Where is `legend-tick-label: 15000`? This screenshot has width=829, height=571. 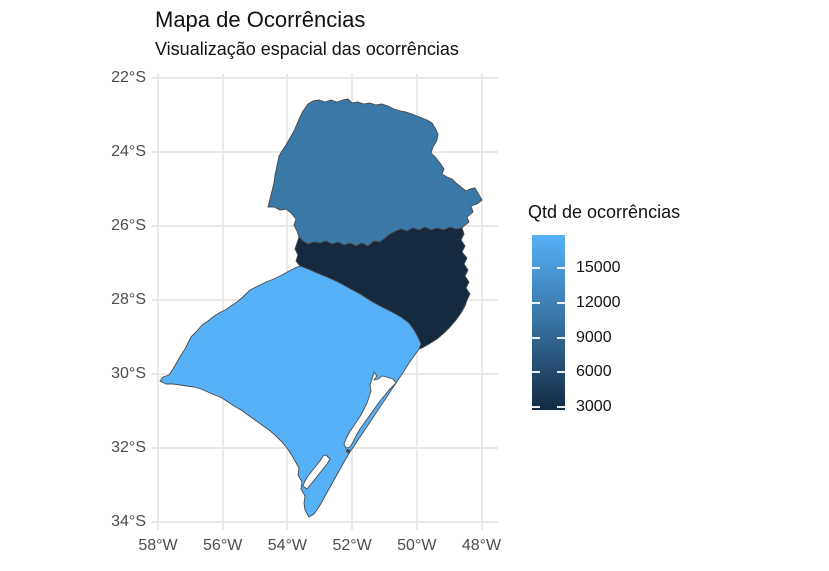
legend-tick-label: 15000 is located at coordinates (598, 267).